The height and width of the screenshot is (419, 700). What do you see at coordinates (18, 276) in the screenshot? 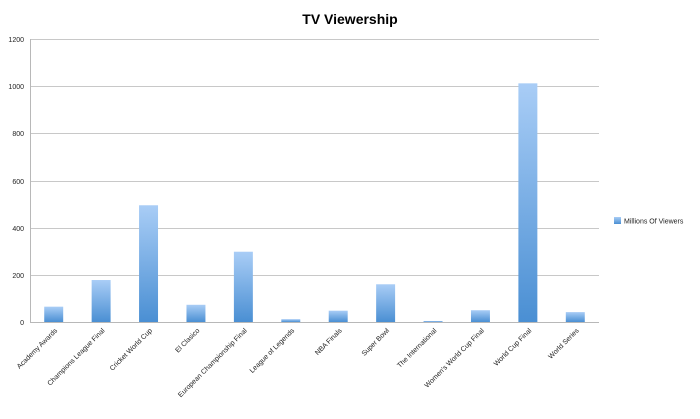
I see `y-tick-label: 200` at bounding box center [18, 276].